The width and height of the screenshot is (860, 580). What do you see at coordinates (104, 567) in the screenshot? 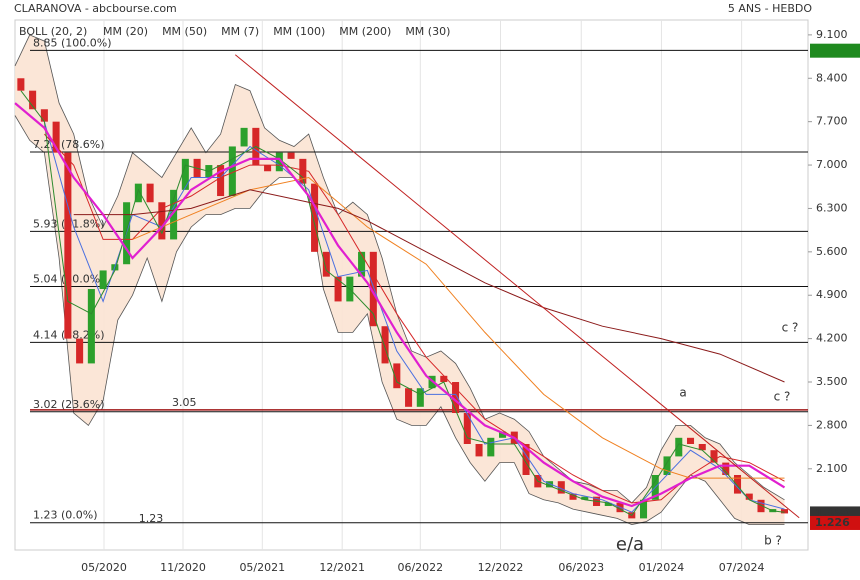
I see `x-tick-label: 05/2020` at bounding box center [104, 567].